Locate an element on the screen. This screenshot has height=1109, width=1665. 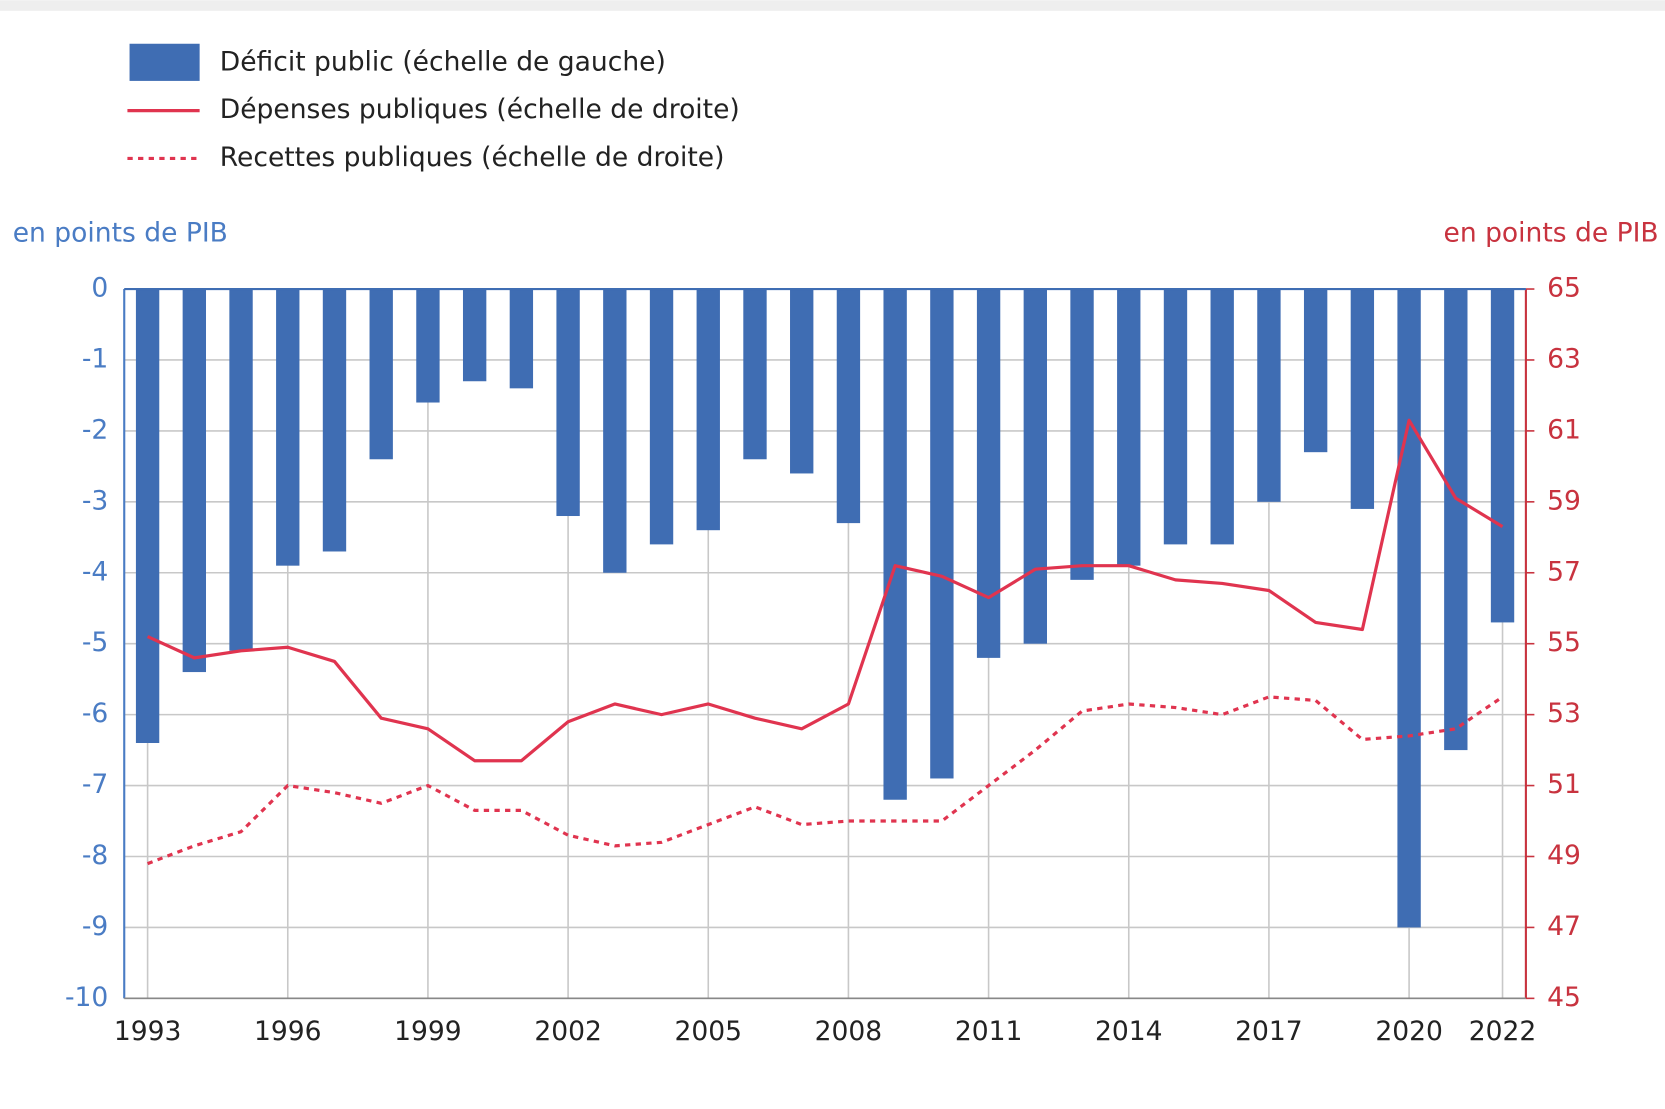
x-tick-label: 2022 is located at coordinates (1503, 1031).